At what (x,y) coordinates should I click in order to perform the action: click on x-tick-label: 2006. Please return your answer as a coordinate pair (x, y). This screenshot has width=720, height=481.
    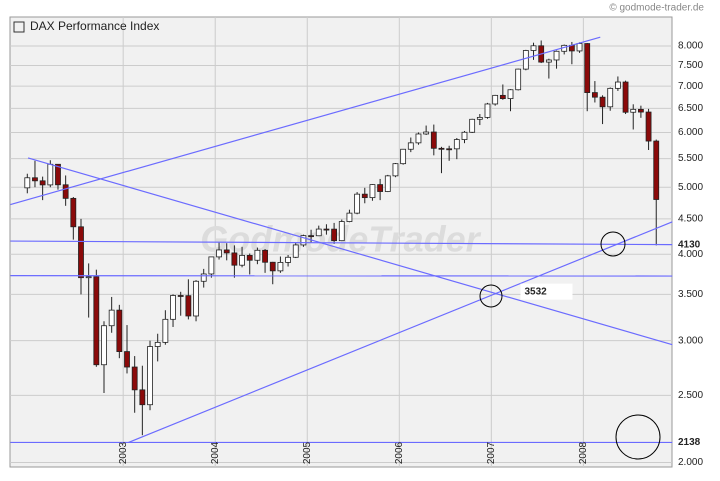
    Looking at the image, I should click on (399, 452).